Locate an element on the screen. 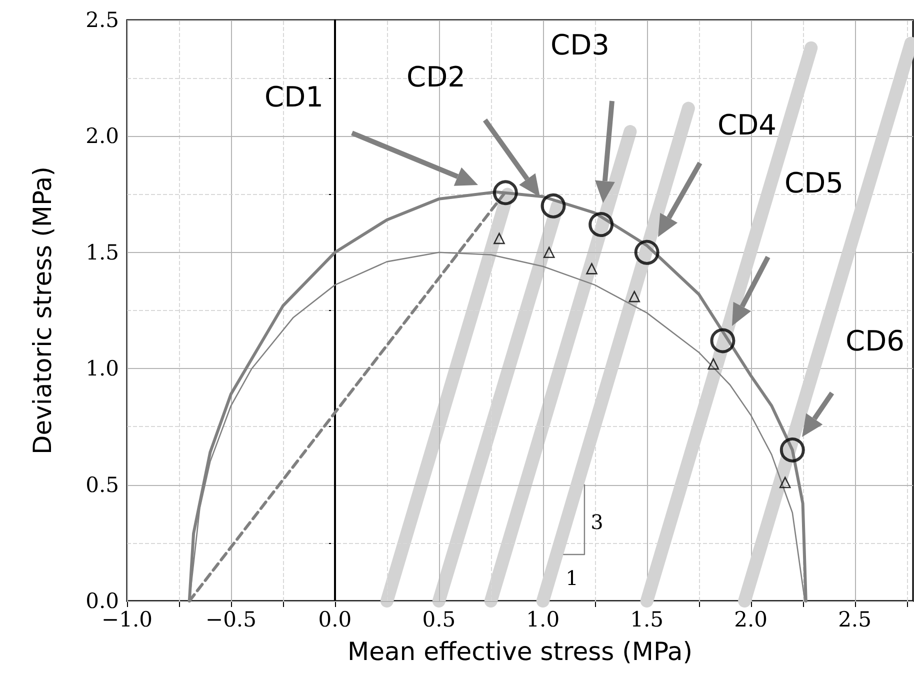 This screenshot has width=914, height=694. x-tick-label: 0.0 is located at coordinates (335, 620).